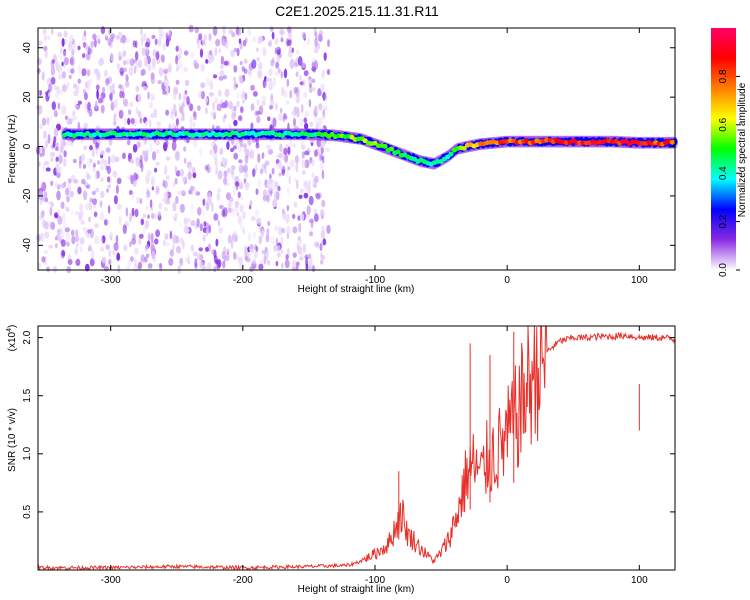 This screenshot has width=750, height=600. What do you see at coordinates (27, 97) in the screenshot?
I see `y-tick-label: 20` at bounding box center [27, 97].